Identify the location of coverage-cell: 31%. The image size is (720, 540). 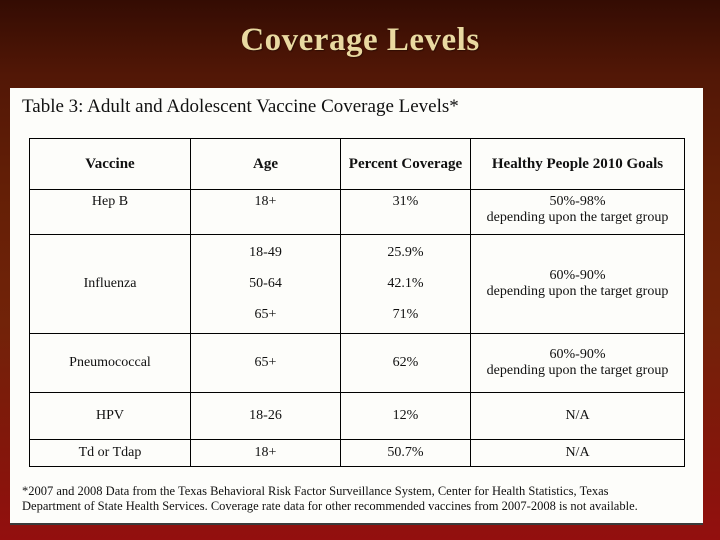
(405, 212).